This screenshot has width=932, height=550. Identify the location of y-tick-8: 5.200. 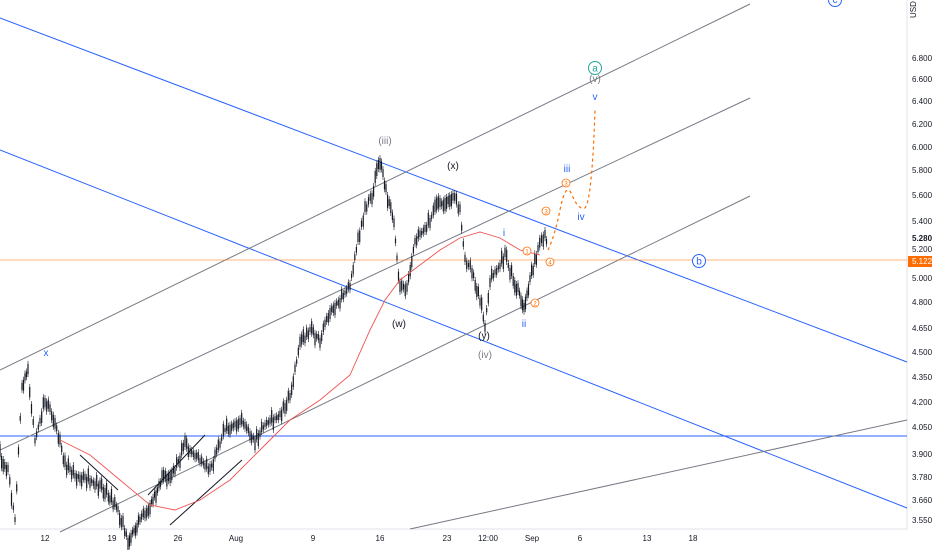
(922, 249).